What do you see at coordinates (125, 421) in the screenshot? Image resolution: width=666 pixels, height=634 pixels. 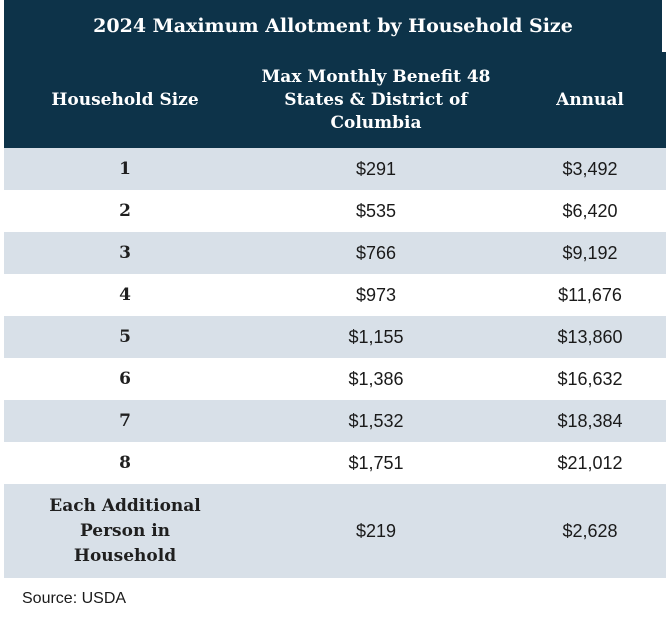 I see `household-size-cell: 7` at bounding box center [125, 421].